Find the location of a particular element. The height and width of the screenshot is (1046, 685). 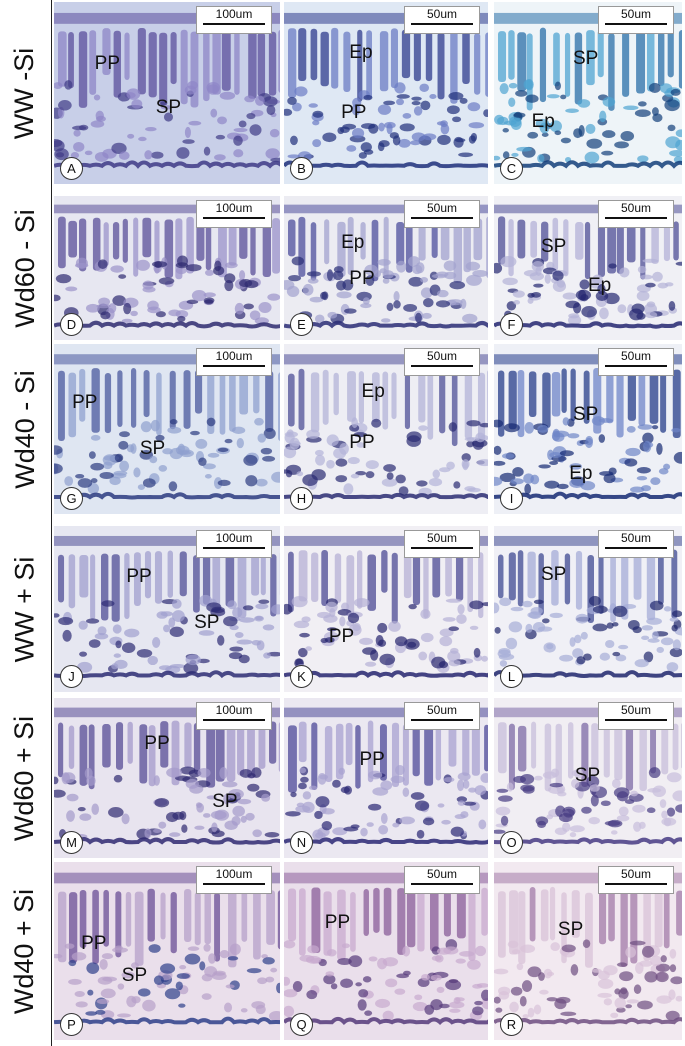

micrograph-panel-b: 50um Ep PP B is located at coordinates (386, 93).